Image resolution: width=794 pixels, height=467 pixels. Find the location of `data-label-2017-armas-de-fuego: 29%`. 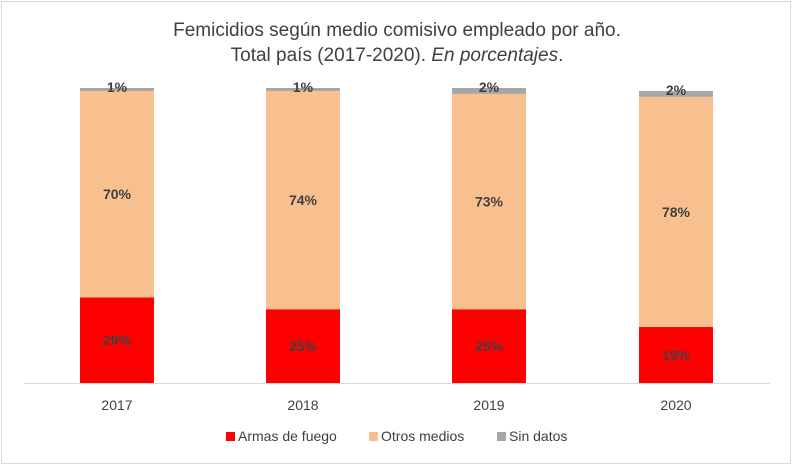

data-label-2017-armas-de-fuego: 29% is located at coordinates (117, 340).